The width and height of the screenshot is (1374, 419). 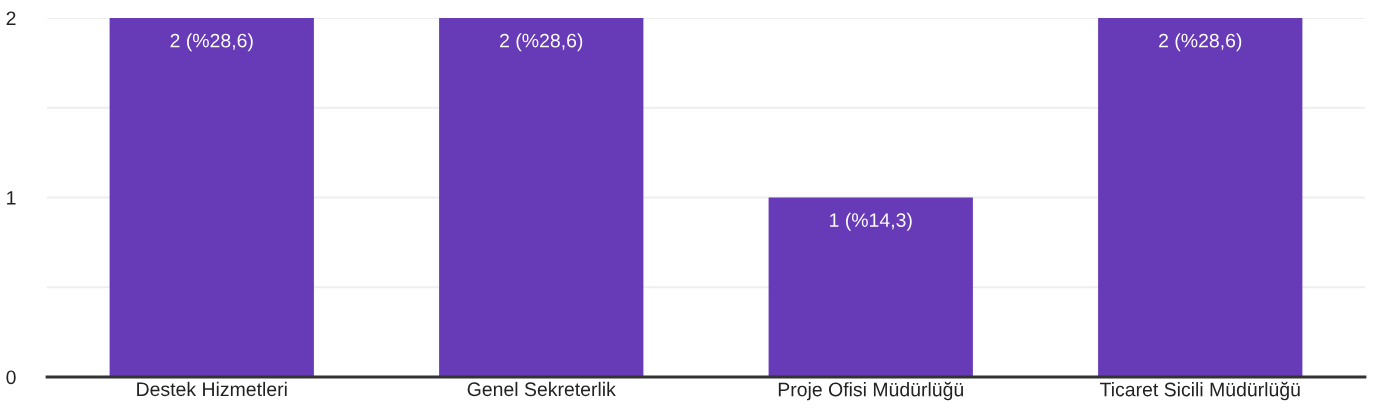 What do you see at coordinates (541, 389) in the screenshot?
I see `x-tick-label: Genel Sekreterlik` at bounding box center [541, 389].